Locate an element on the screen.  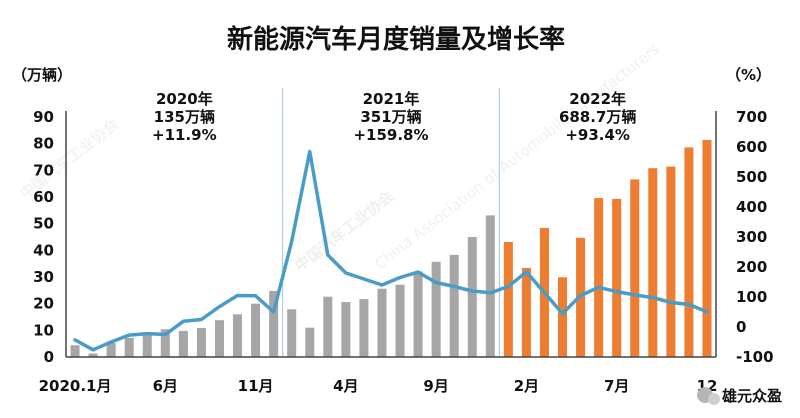
right-tick-label: 100 is located at coordinates (751, 297).